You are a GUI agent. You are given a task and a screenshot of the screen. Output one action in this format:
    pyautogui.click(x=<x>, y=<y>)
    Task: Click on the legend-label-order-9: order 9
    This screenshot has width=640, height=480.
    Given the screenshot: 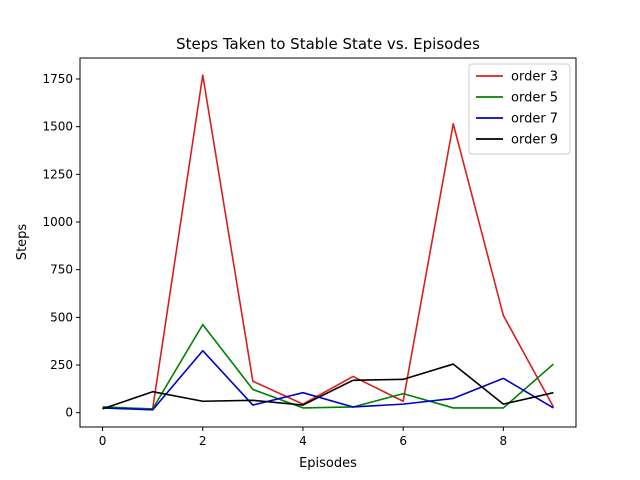 What is the action you would take?
    pyautogui.click(x=534, y=140)
    